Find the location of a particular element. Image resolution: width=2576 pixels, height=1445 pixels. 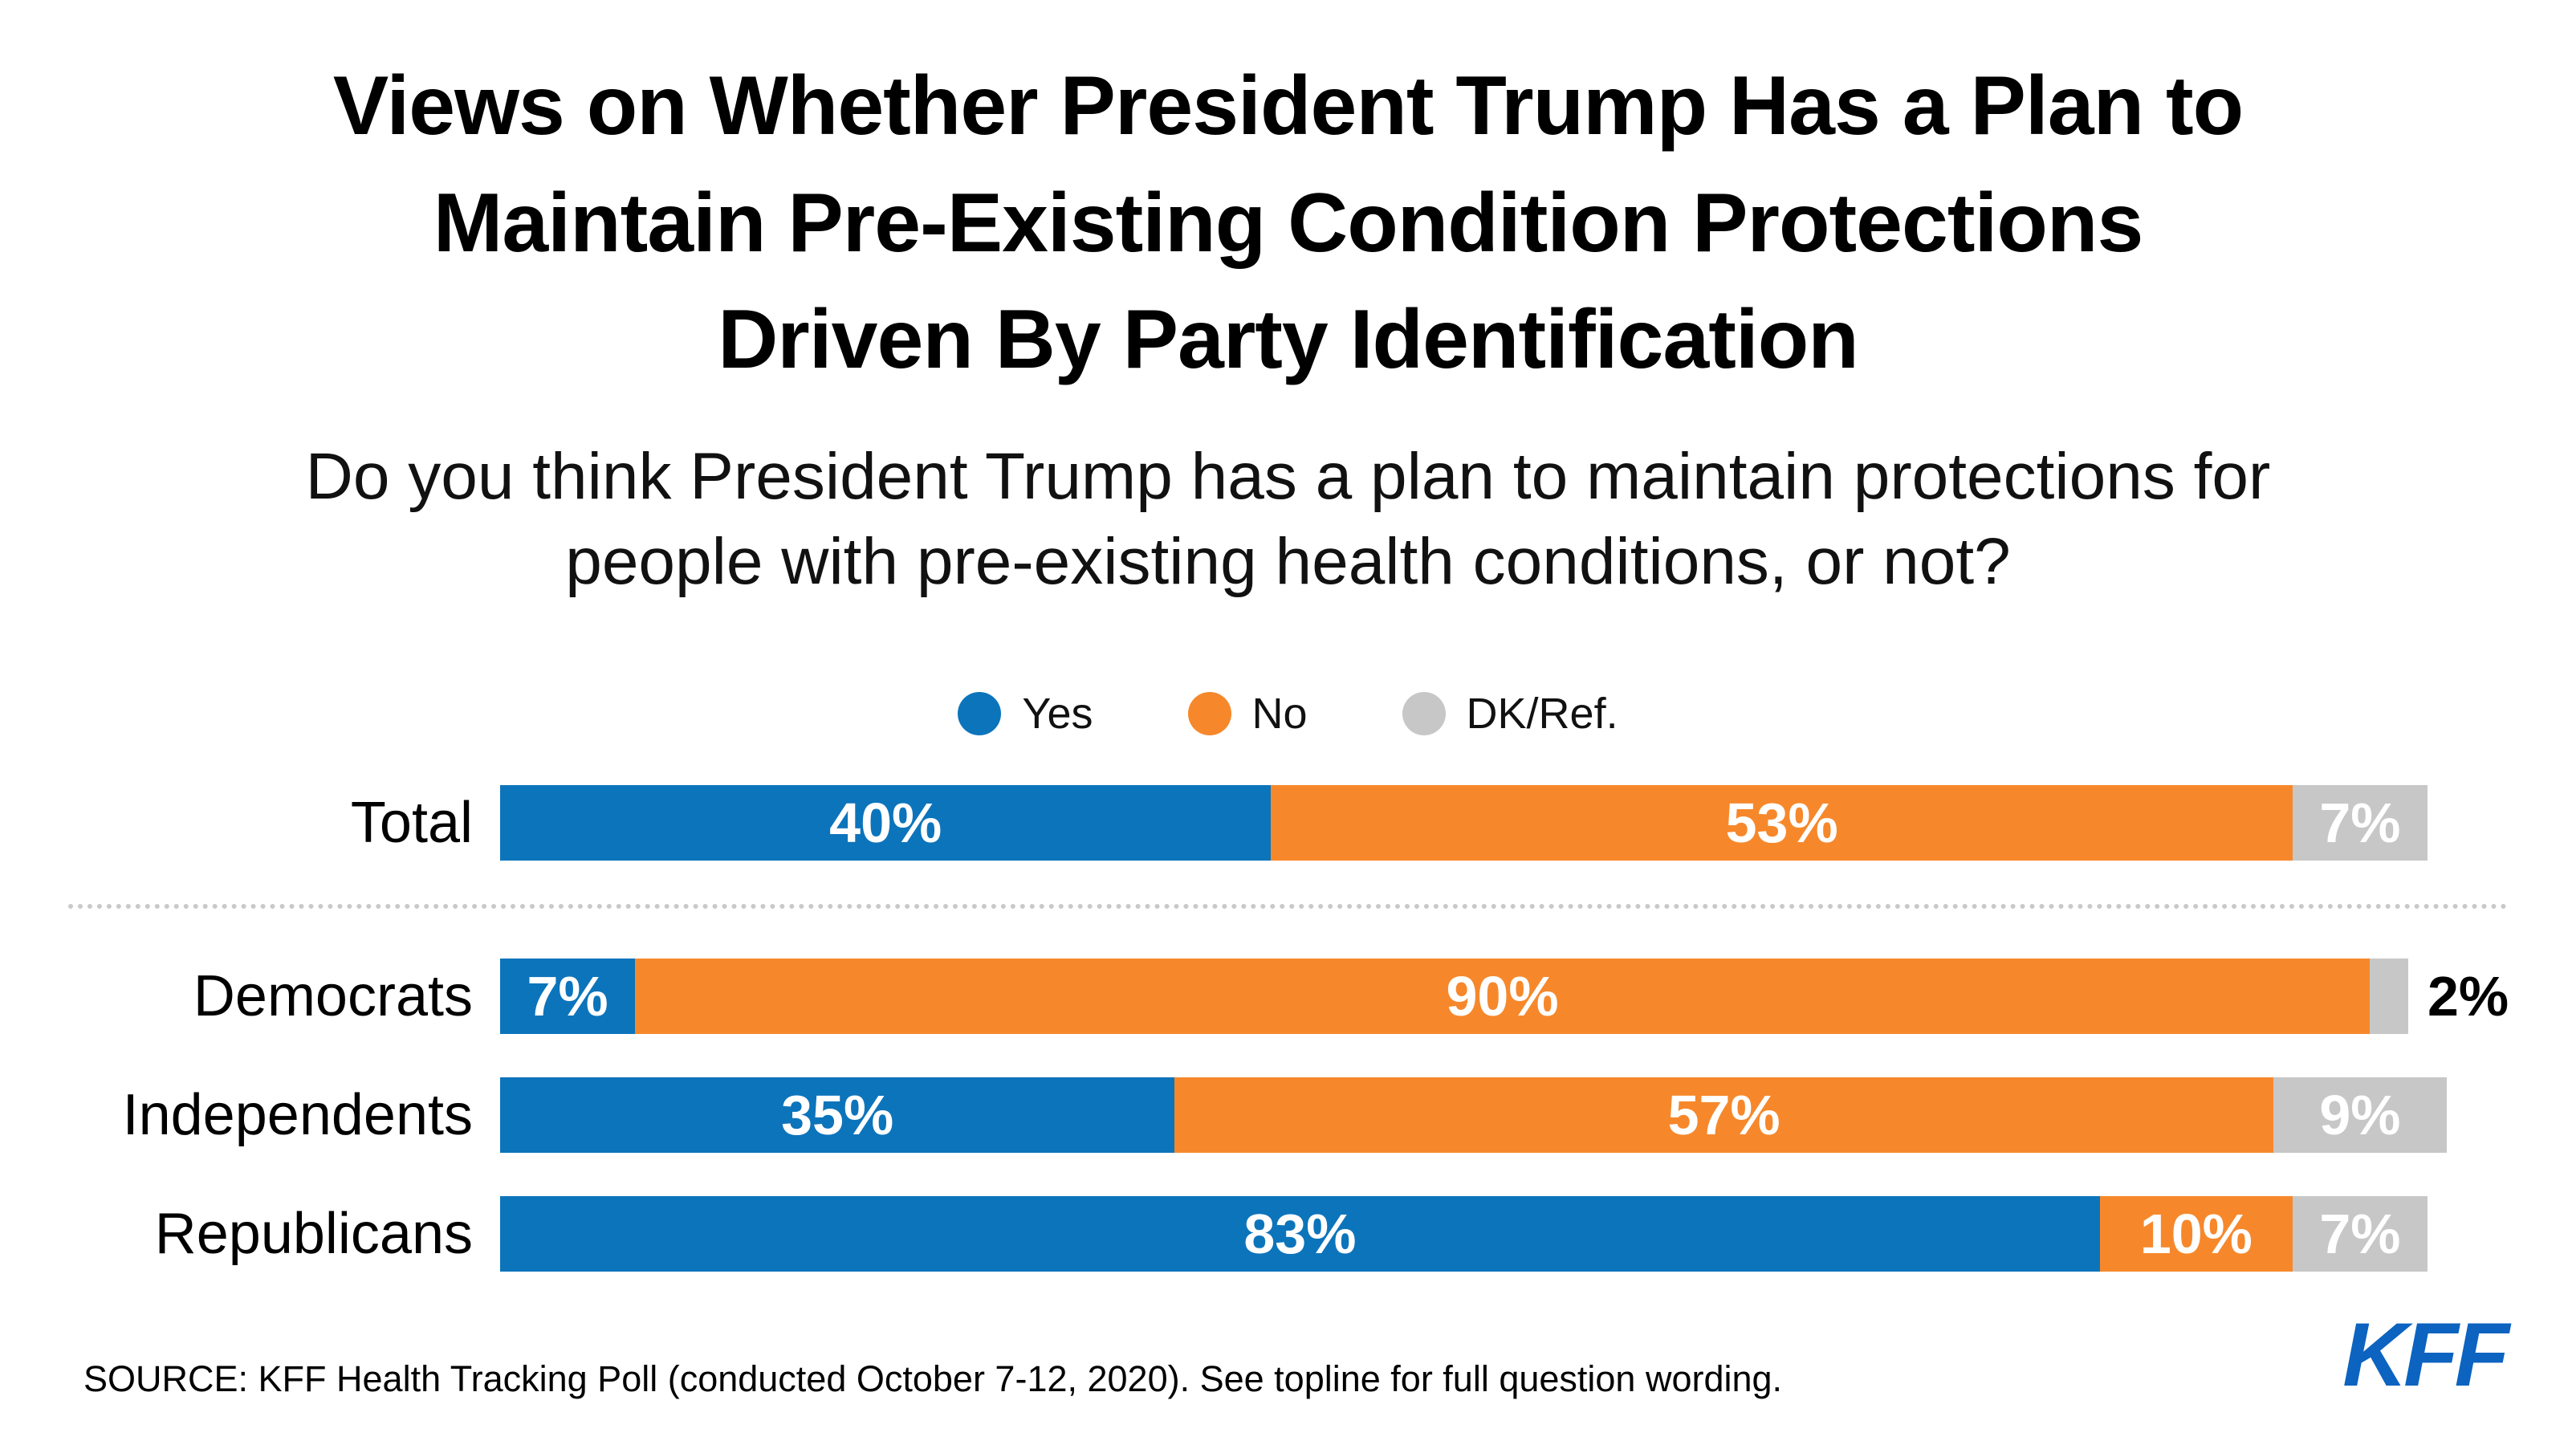

bar-value-label: 10% is located at coordinates (2195, 1233).